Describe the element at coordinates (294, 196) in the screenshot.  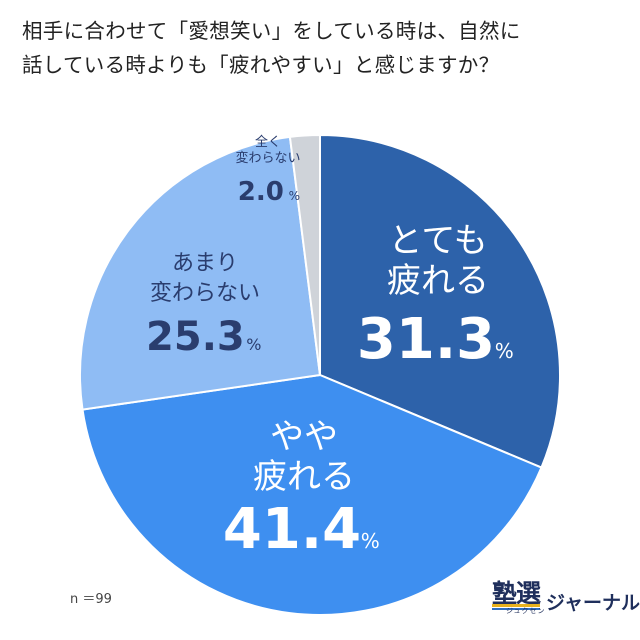
I see `slice-4-unit: %` at that location.